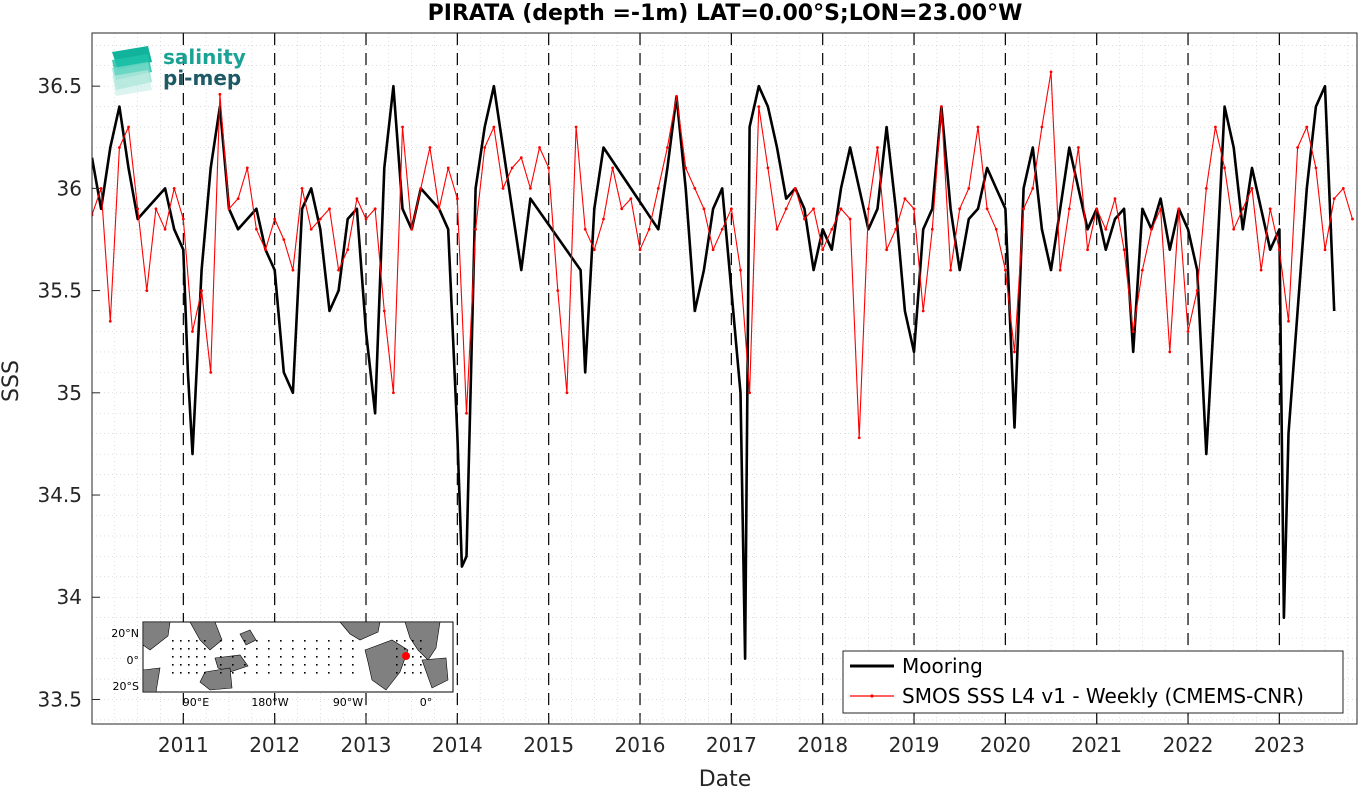 The width and height of the screenshot is (1359, 790). I want to click on logo-line-1: salinity, so click(204, 57).